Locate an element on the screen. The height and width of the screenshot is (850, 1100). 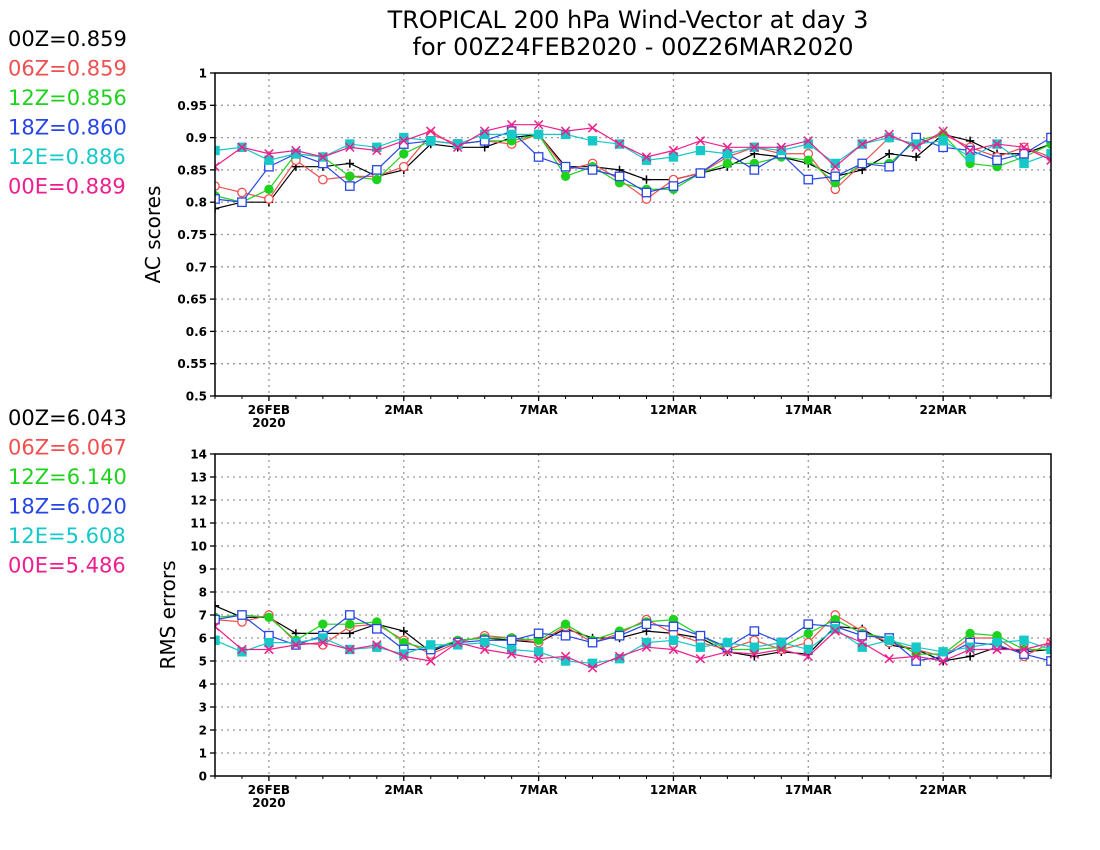
y-tick-label: 0.7 is located at coordinates (196, 267).